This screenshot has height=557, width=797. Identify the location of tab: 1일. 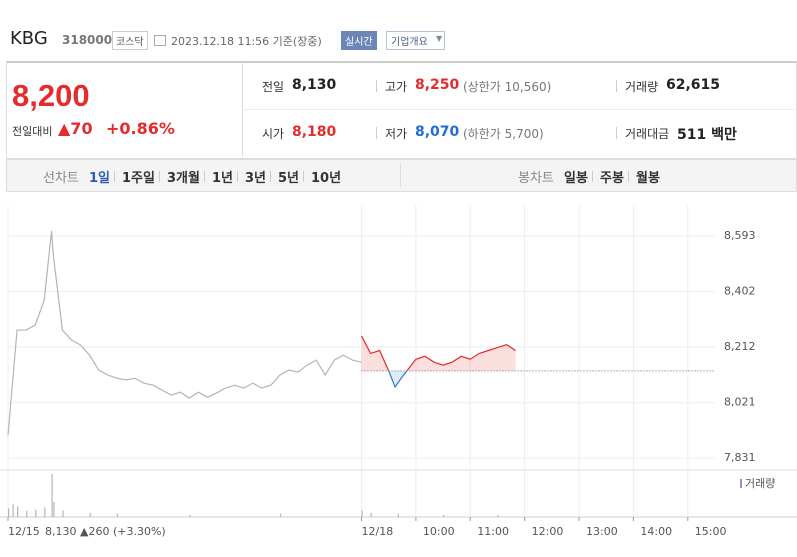
(100, 178).